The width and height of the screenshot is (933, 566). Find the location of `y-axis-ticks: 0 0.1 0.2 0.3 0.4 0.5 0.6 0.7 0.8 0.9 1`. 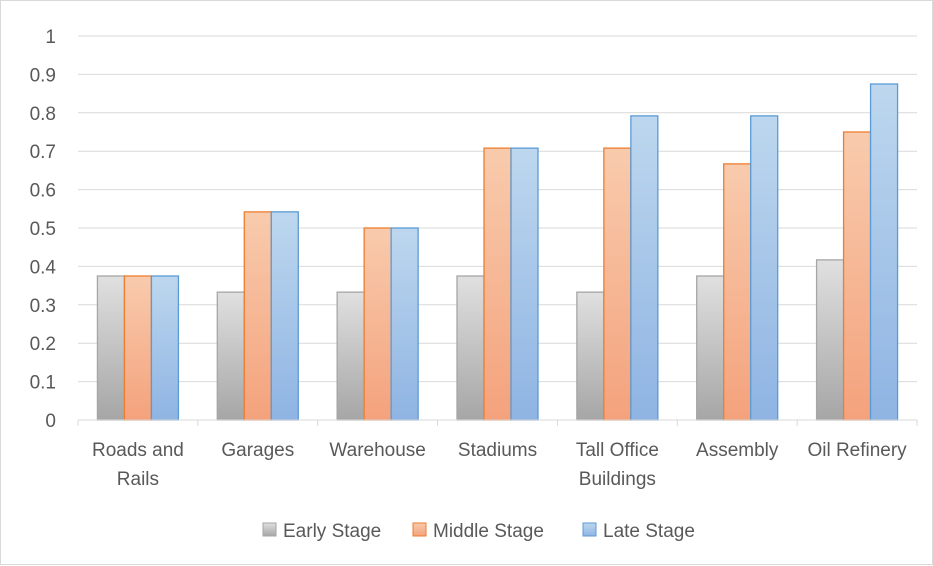

y-axis-ticks: 0 0.1 0.2 0.3 0.4 0.5 0.6 0.7 0.8 0.9 1 is located at coordinates (43, 229).